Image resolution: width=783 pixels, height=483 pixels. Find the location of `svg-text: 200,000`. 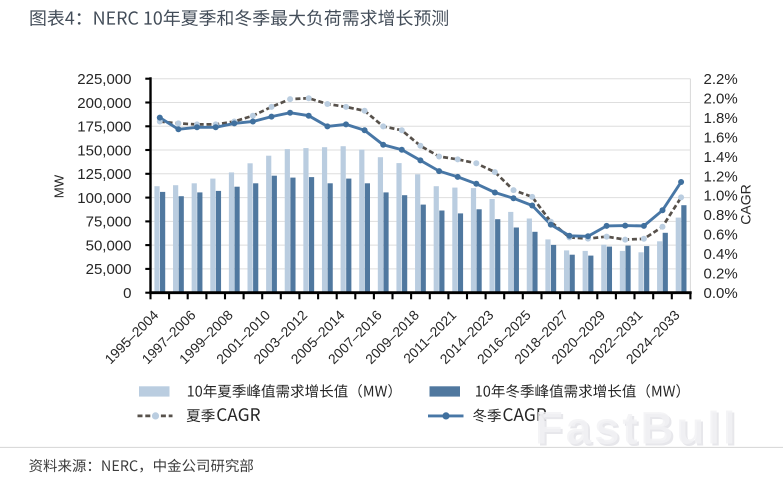

svg-text: 200,000 is located at coordinates (104, 103).